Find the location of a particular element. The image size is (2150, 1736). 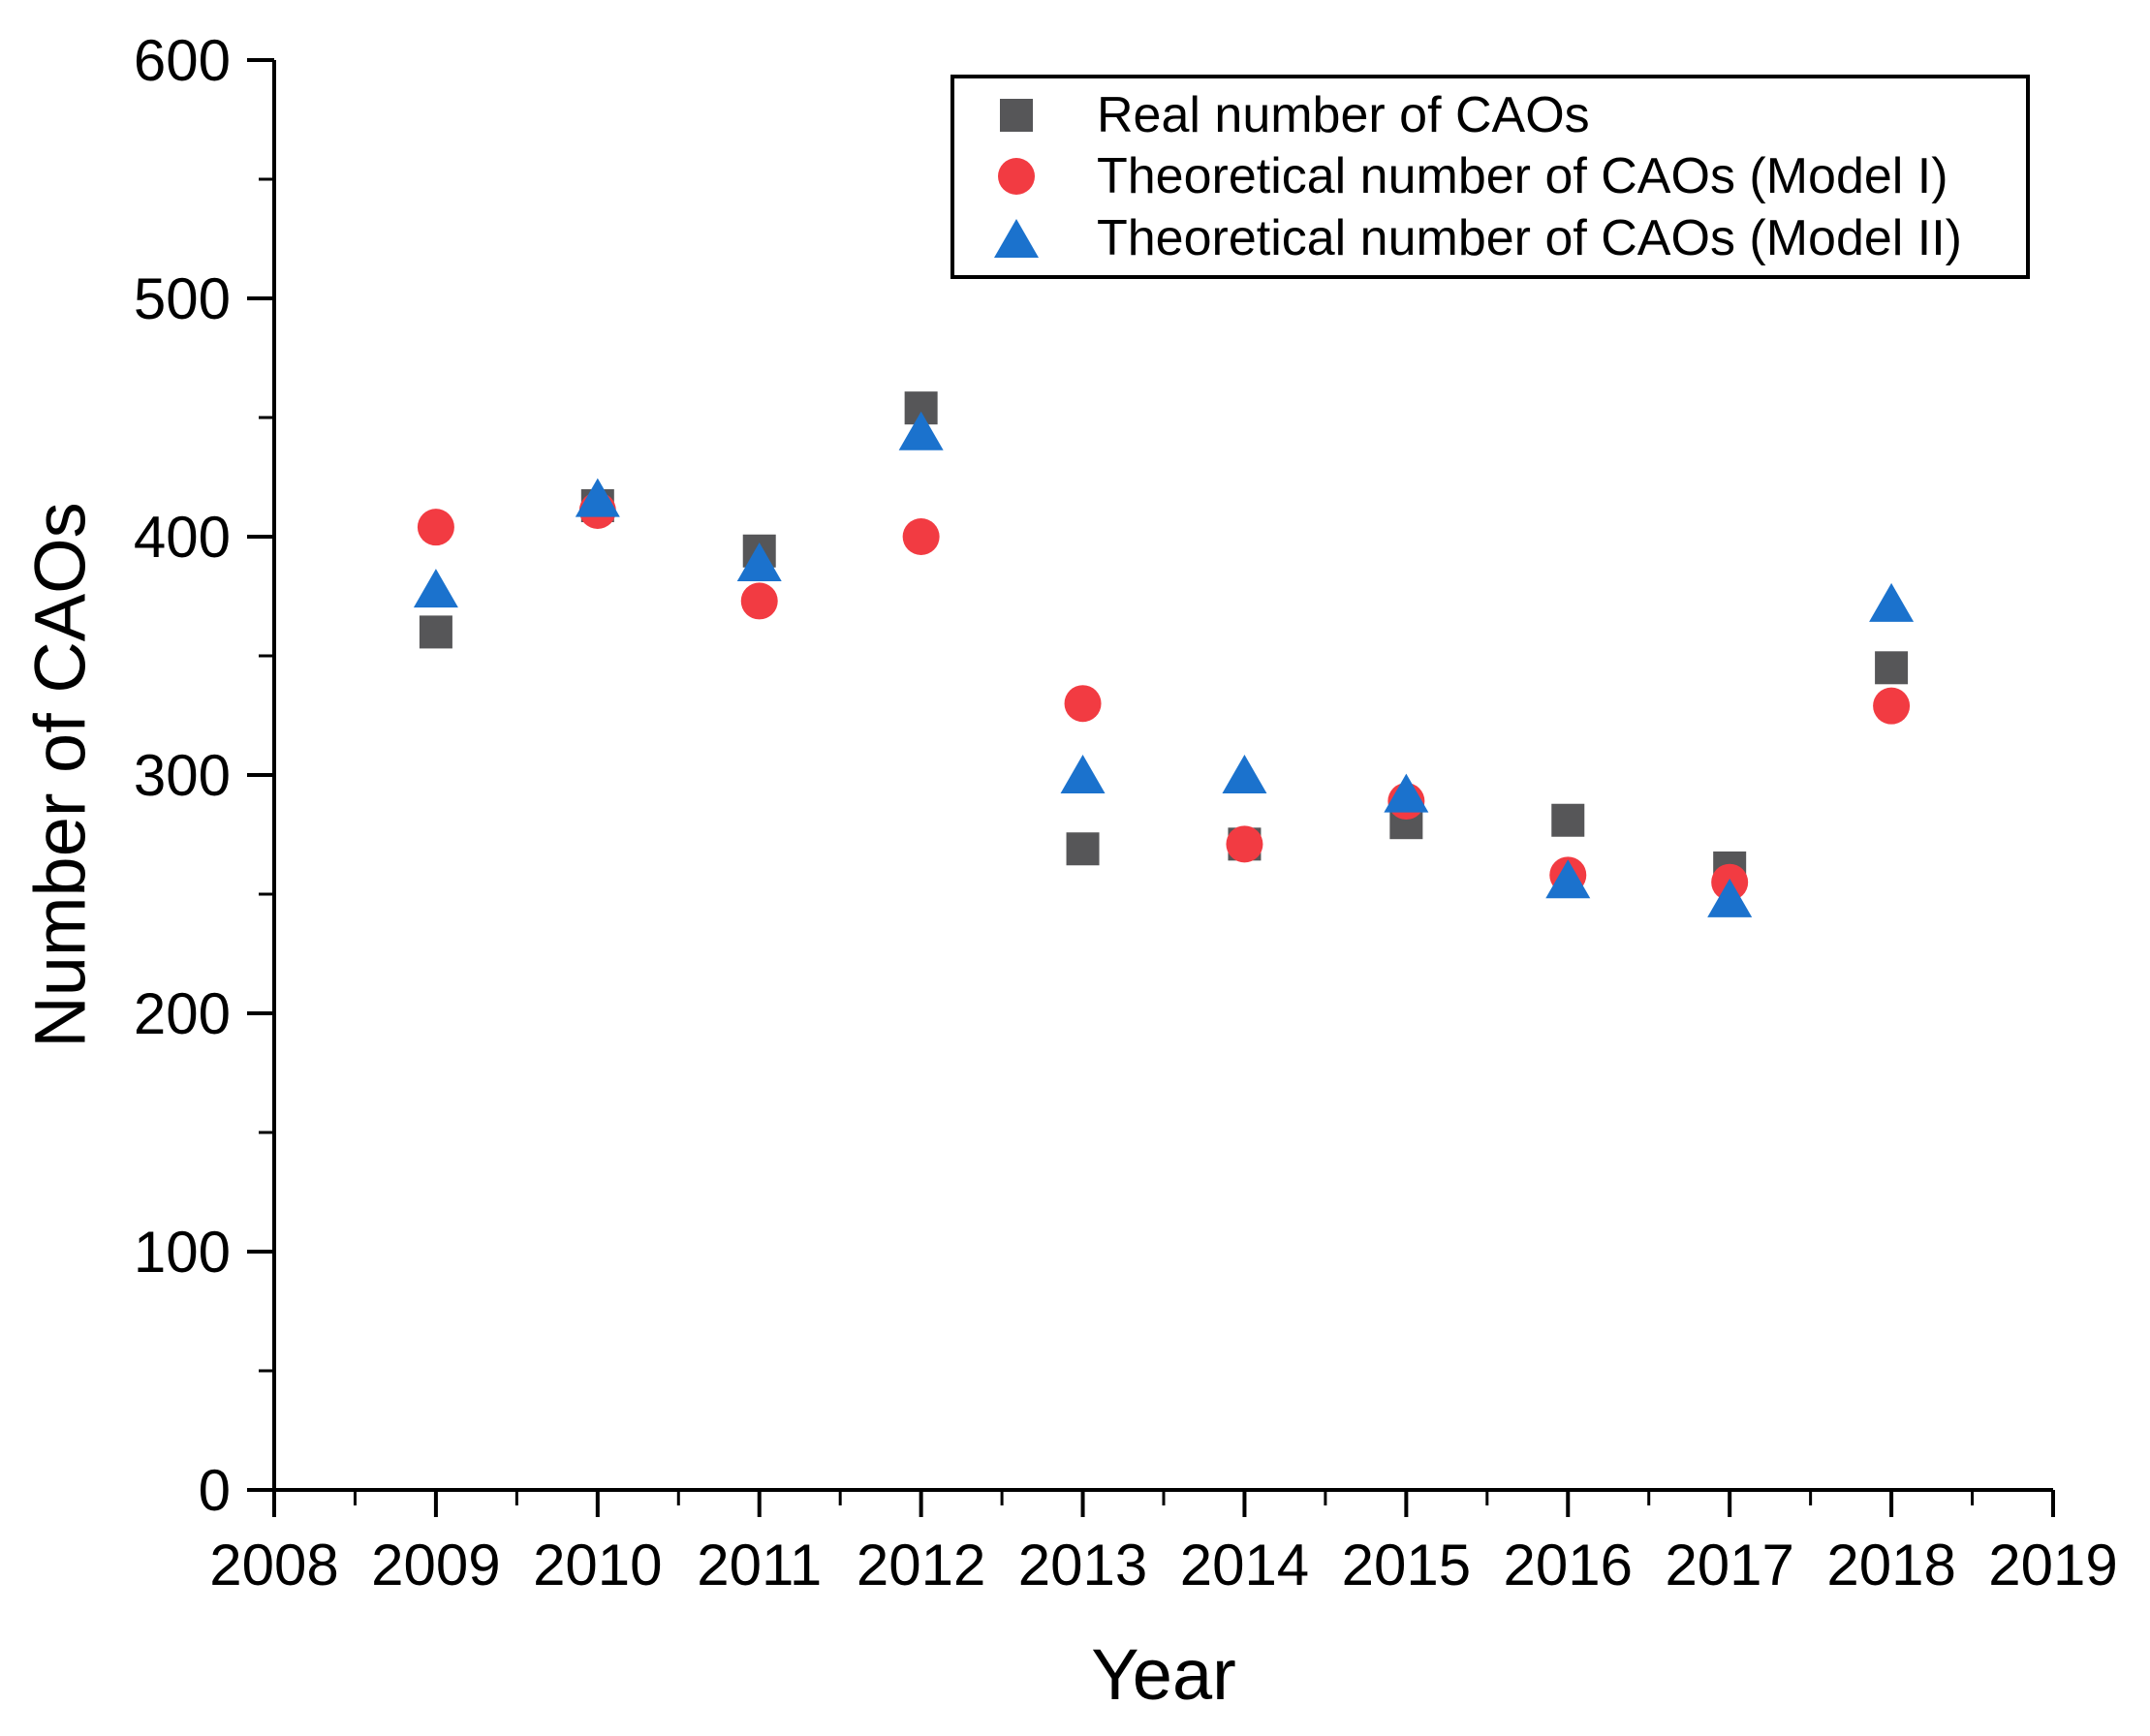

y-tick-label-0: 0 is located at coordinates (215, 1490).